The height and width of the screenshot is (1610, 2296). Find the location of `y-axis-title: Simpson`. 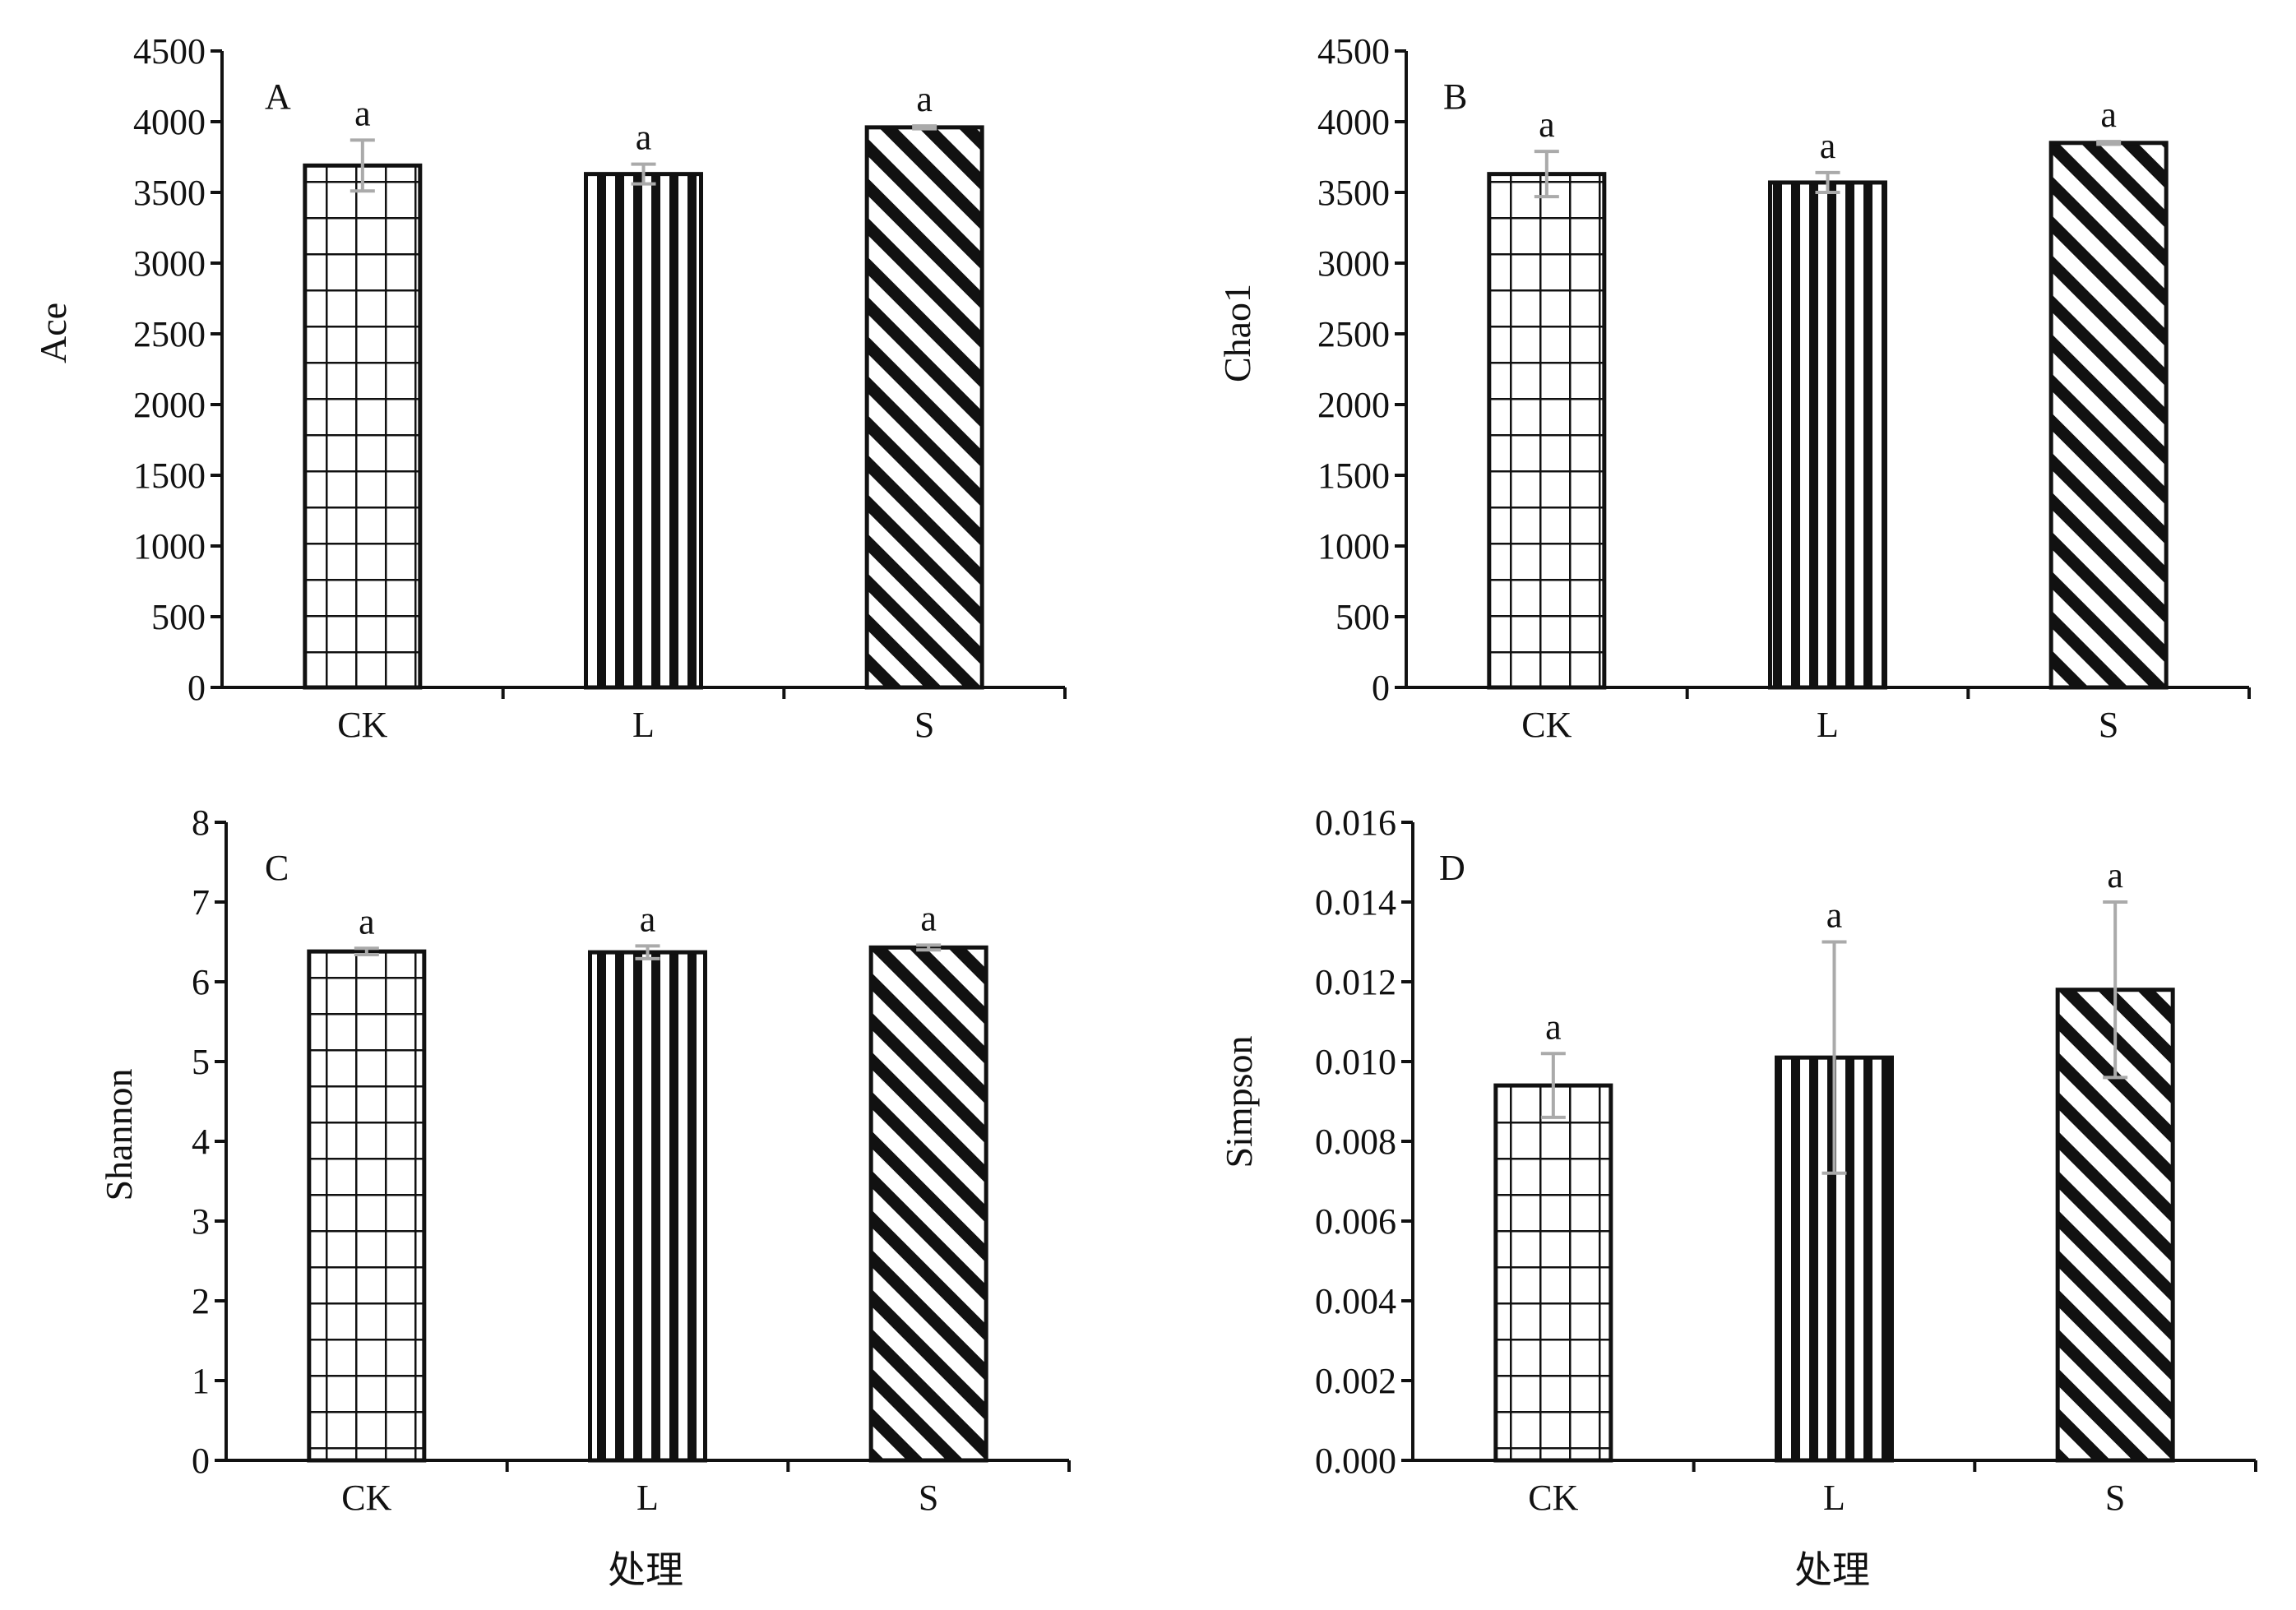

y-axis-title: Simpson is located at coordinates (1239, 1101).